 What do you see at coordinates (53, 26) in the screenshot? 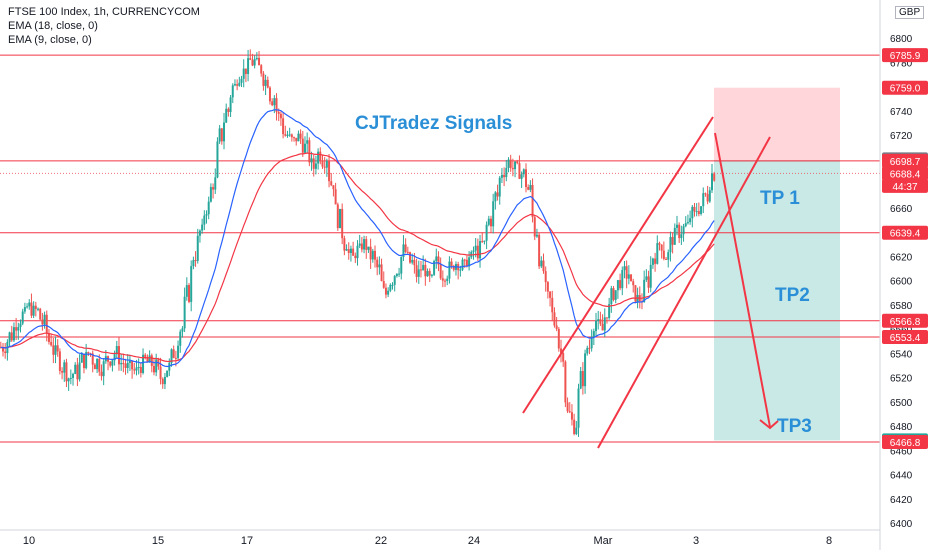
I see `legend-ema-18: EMA (18, close, 0)` at bounding box center [53, 26].